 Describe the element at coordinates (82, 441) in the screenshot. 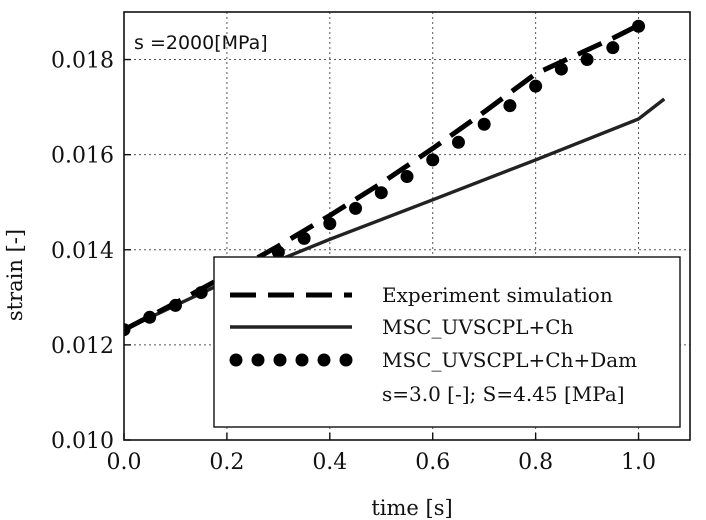

I see `y-tick-label: 0.010` at that location.